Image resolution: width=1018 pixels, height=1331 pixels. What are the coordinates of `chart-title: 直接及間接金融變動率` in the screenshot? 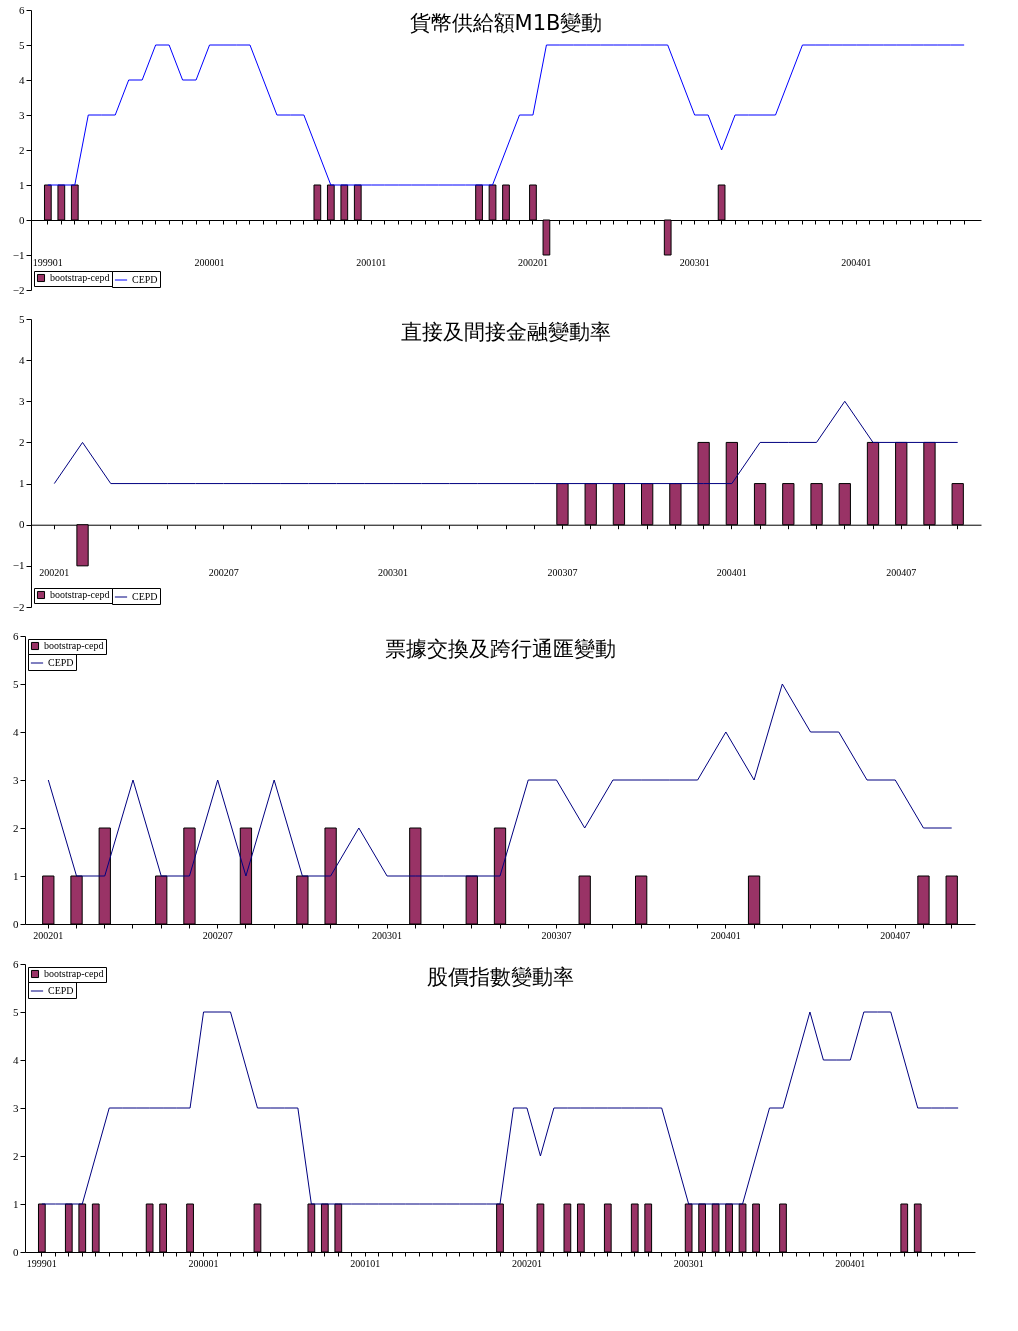 It's located at (506, 332).